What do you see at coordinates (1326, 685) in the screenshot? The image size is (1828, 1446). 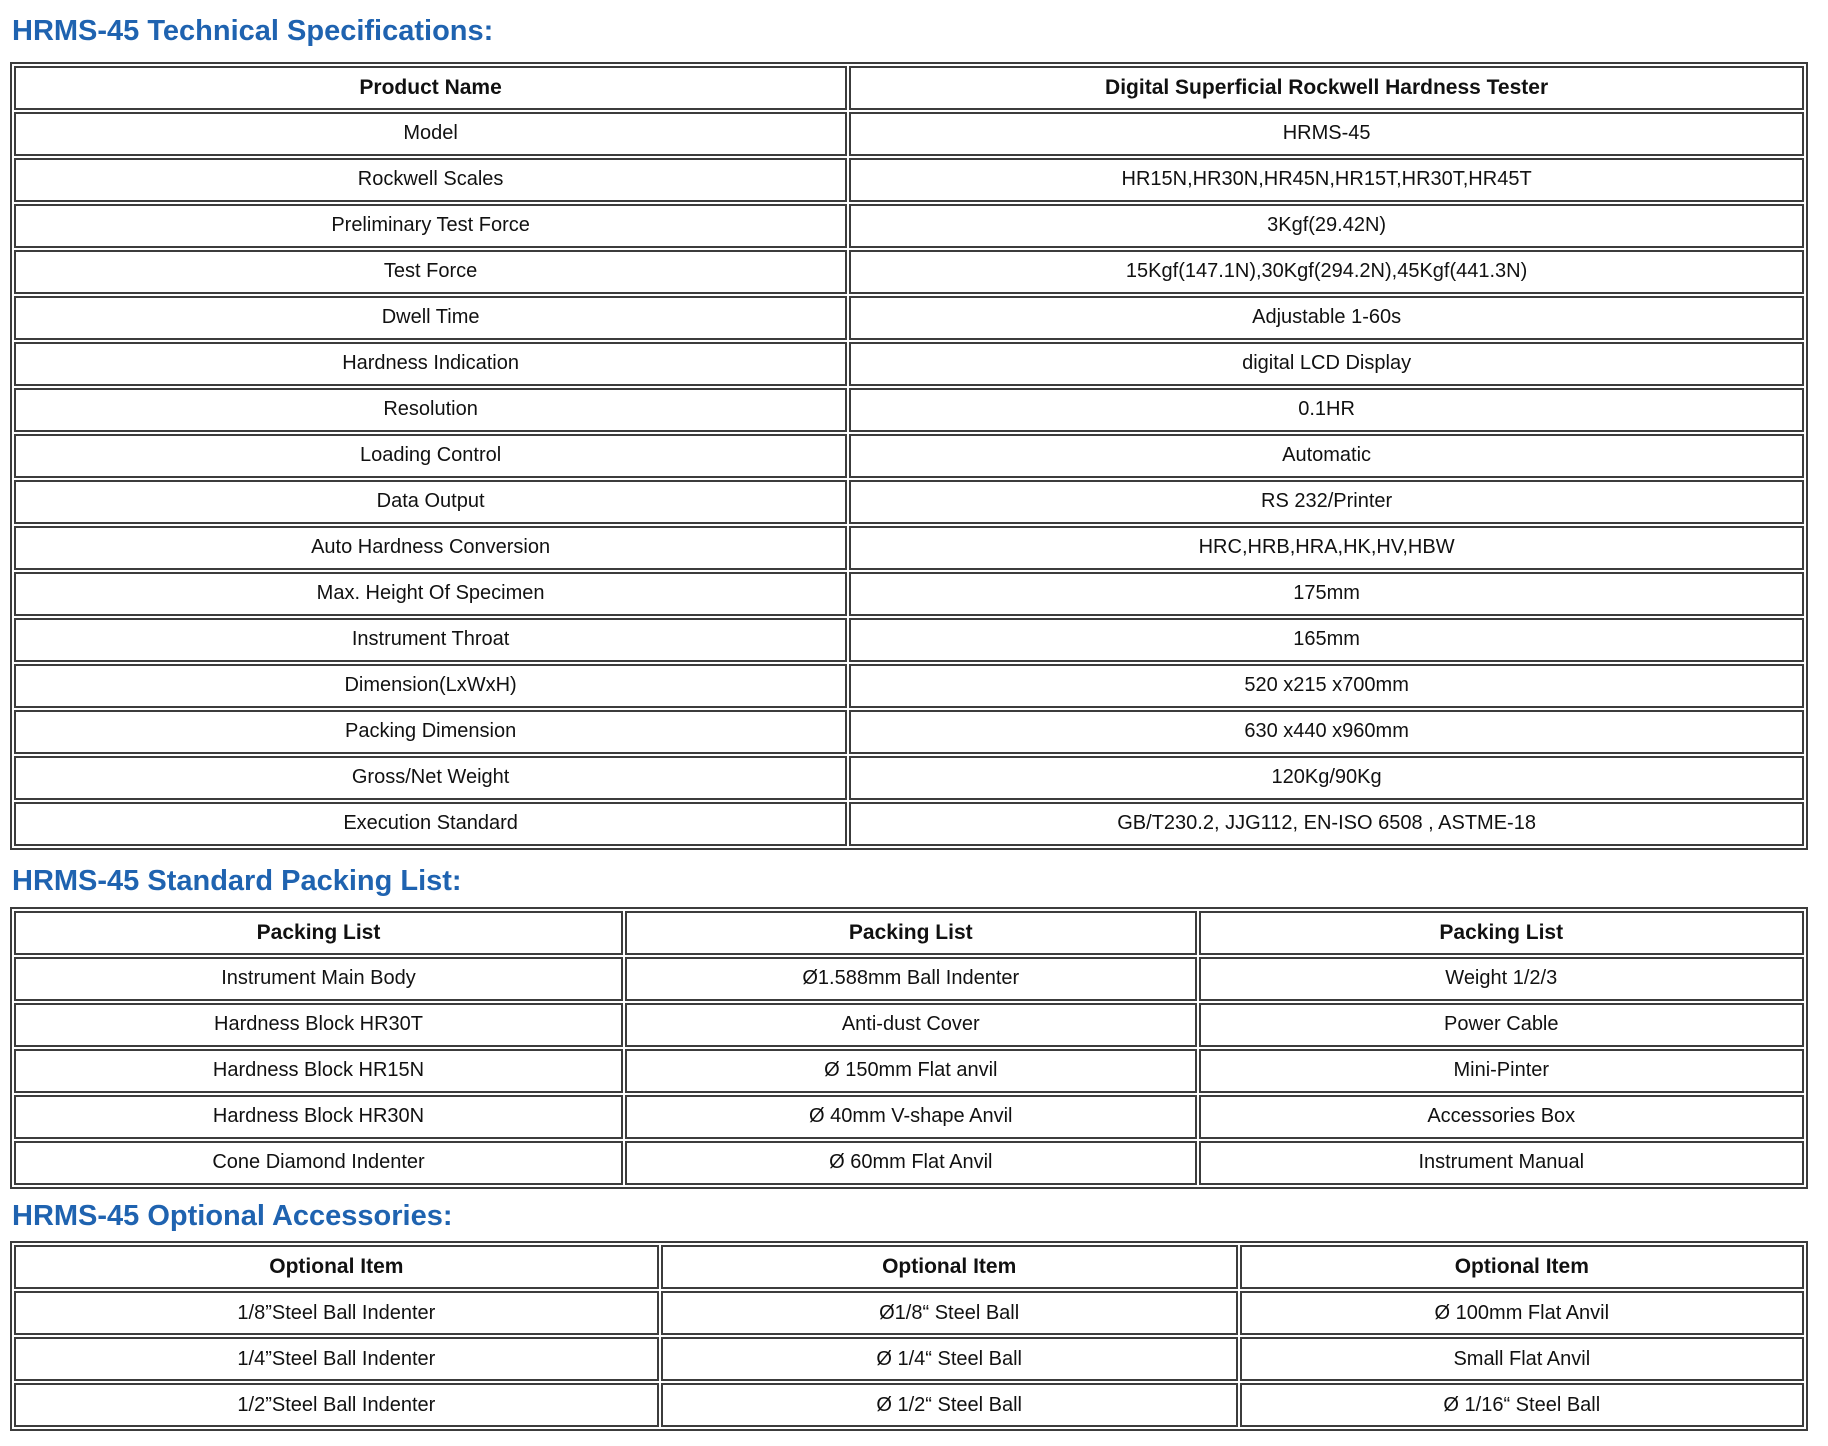 I see `table-cell: 520 x215 x700mm` at bounding box center [1326, 685].